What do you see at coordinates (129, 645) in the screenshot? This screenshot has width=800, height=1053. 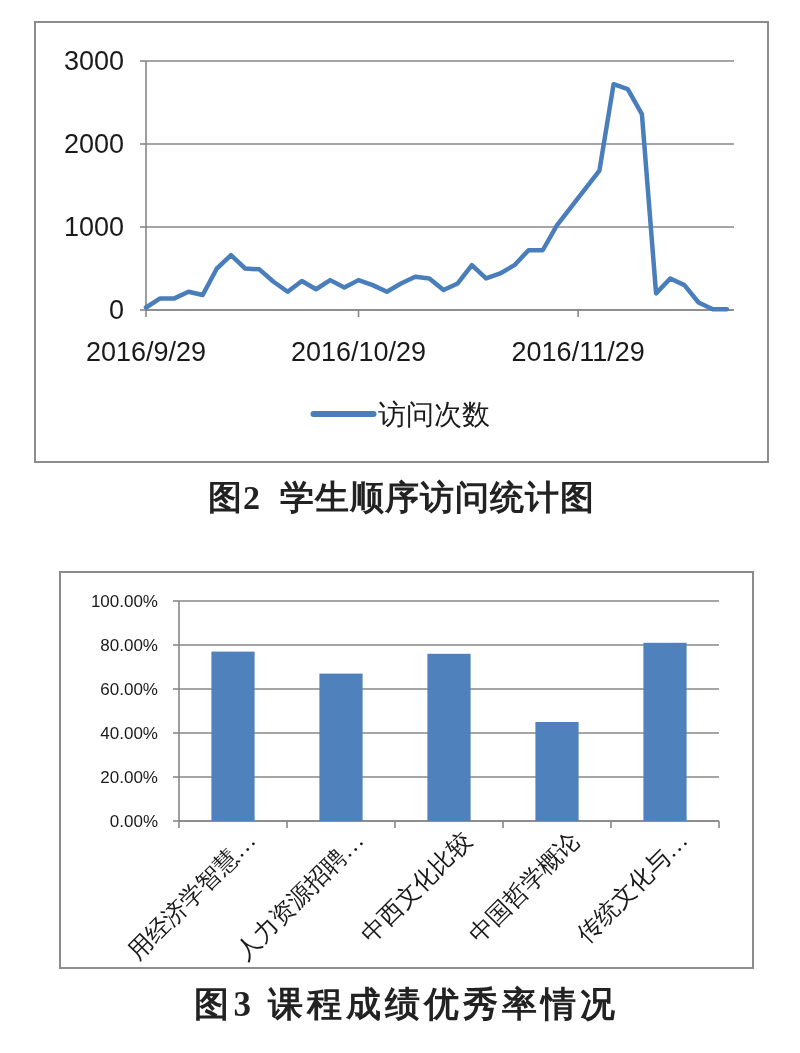 I see `y-tick-label: 80.00%` at bounding box center [129, 645].